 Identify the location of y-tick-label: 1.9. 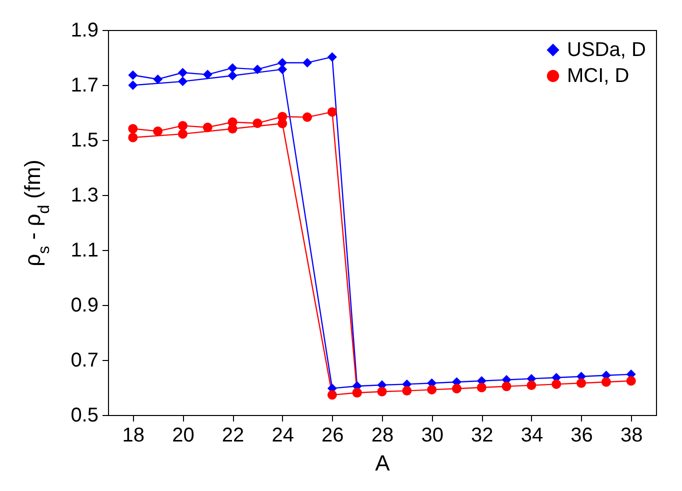
(84, 31).